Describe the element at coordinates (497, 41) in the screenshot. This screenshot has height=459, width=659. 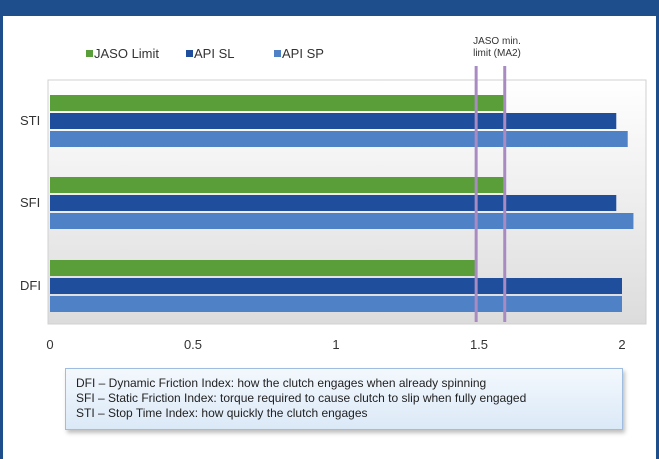
I see `annotation-line-1: JASO min.` at that location.